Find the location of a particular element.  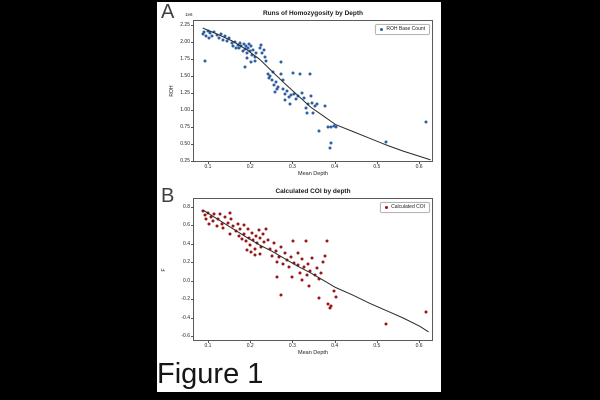

x-tick-label: 0.5 is located at coordinates (377, 167).